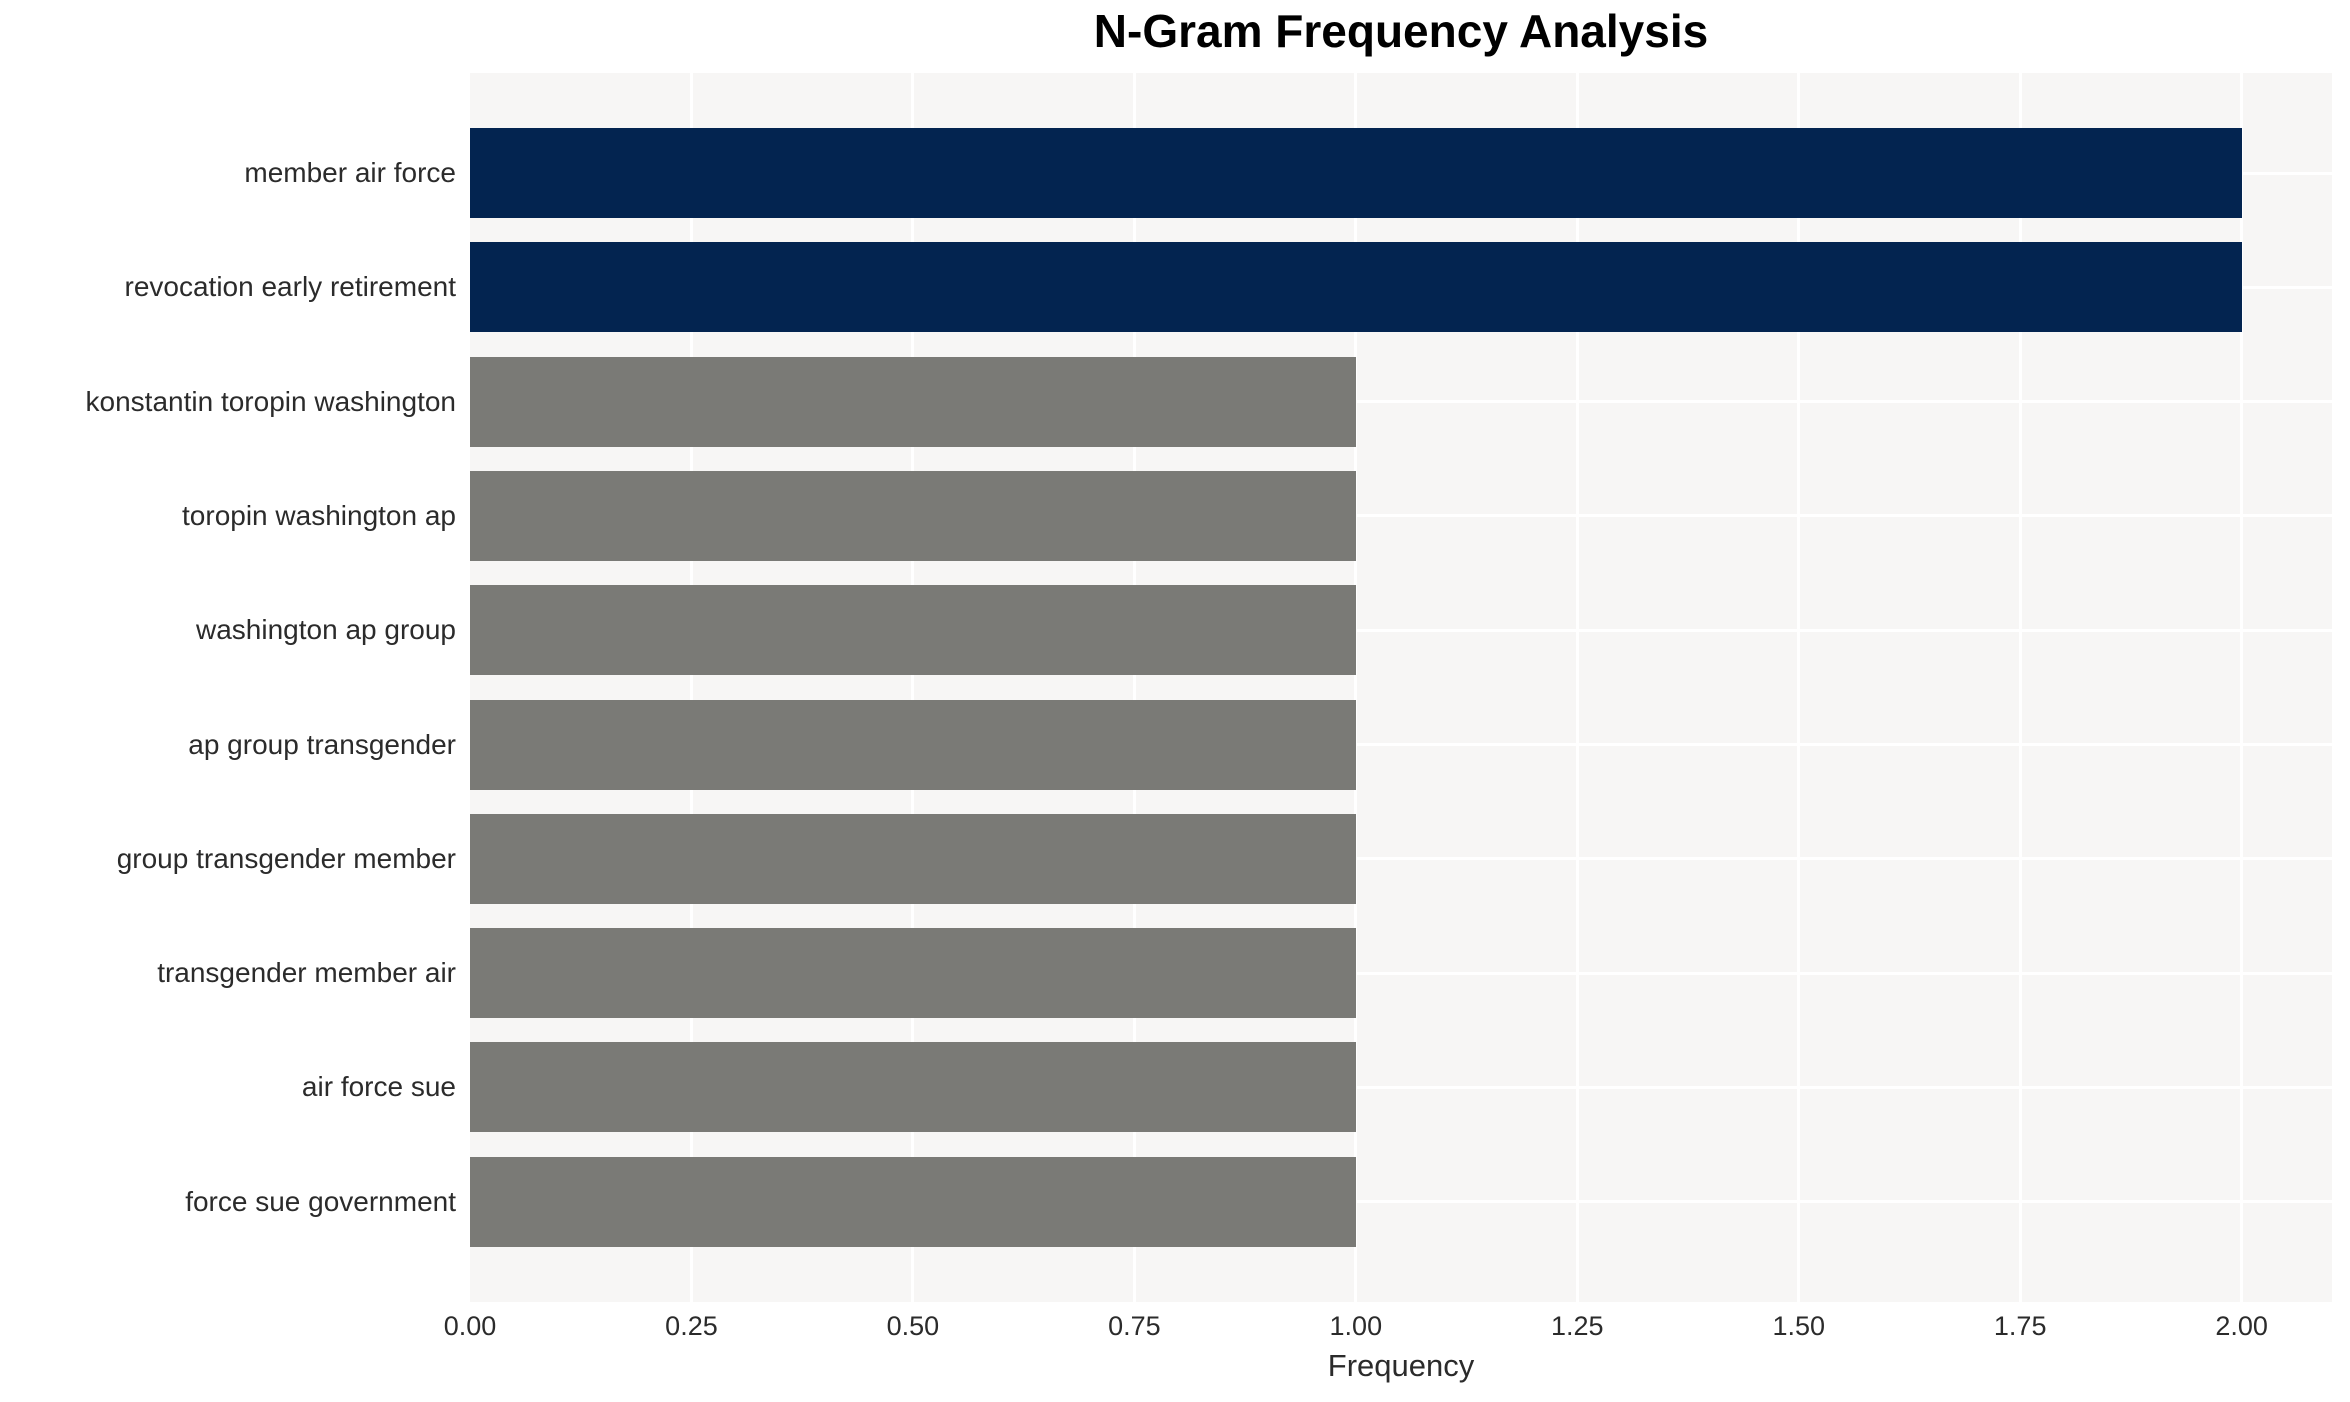 The width and height of the screenshot is (2350, 1402). What do you see at coordinates (1577, 1326) in the screenshot?
I see `x-tick-label: 1.25` at bounding box center [1577, 1326].